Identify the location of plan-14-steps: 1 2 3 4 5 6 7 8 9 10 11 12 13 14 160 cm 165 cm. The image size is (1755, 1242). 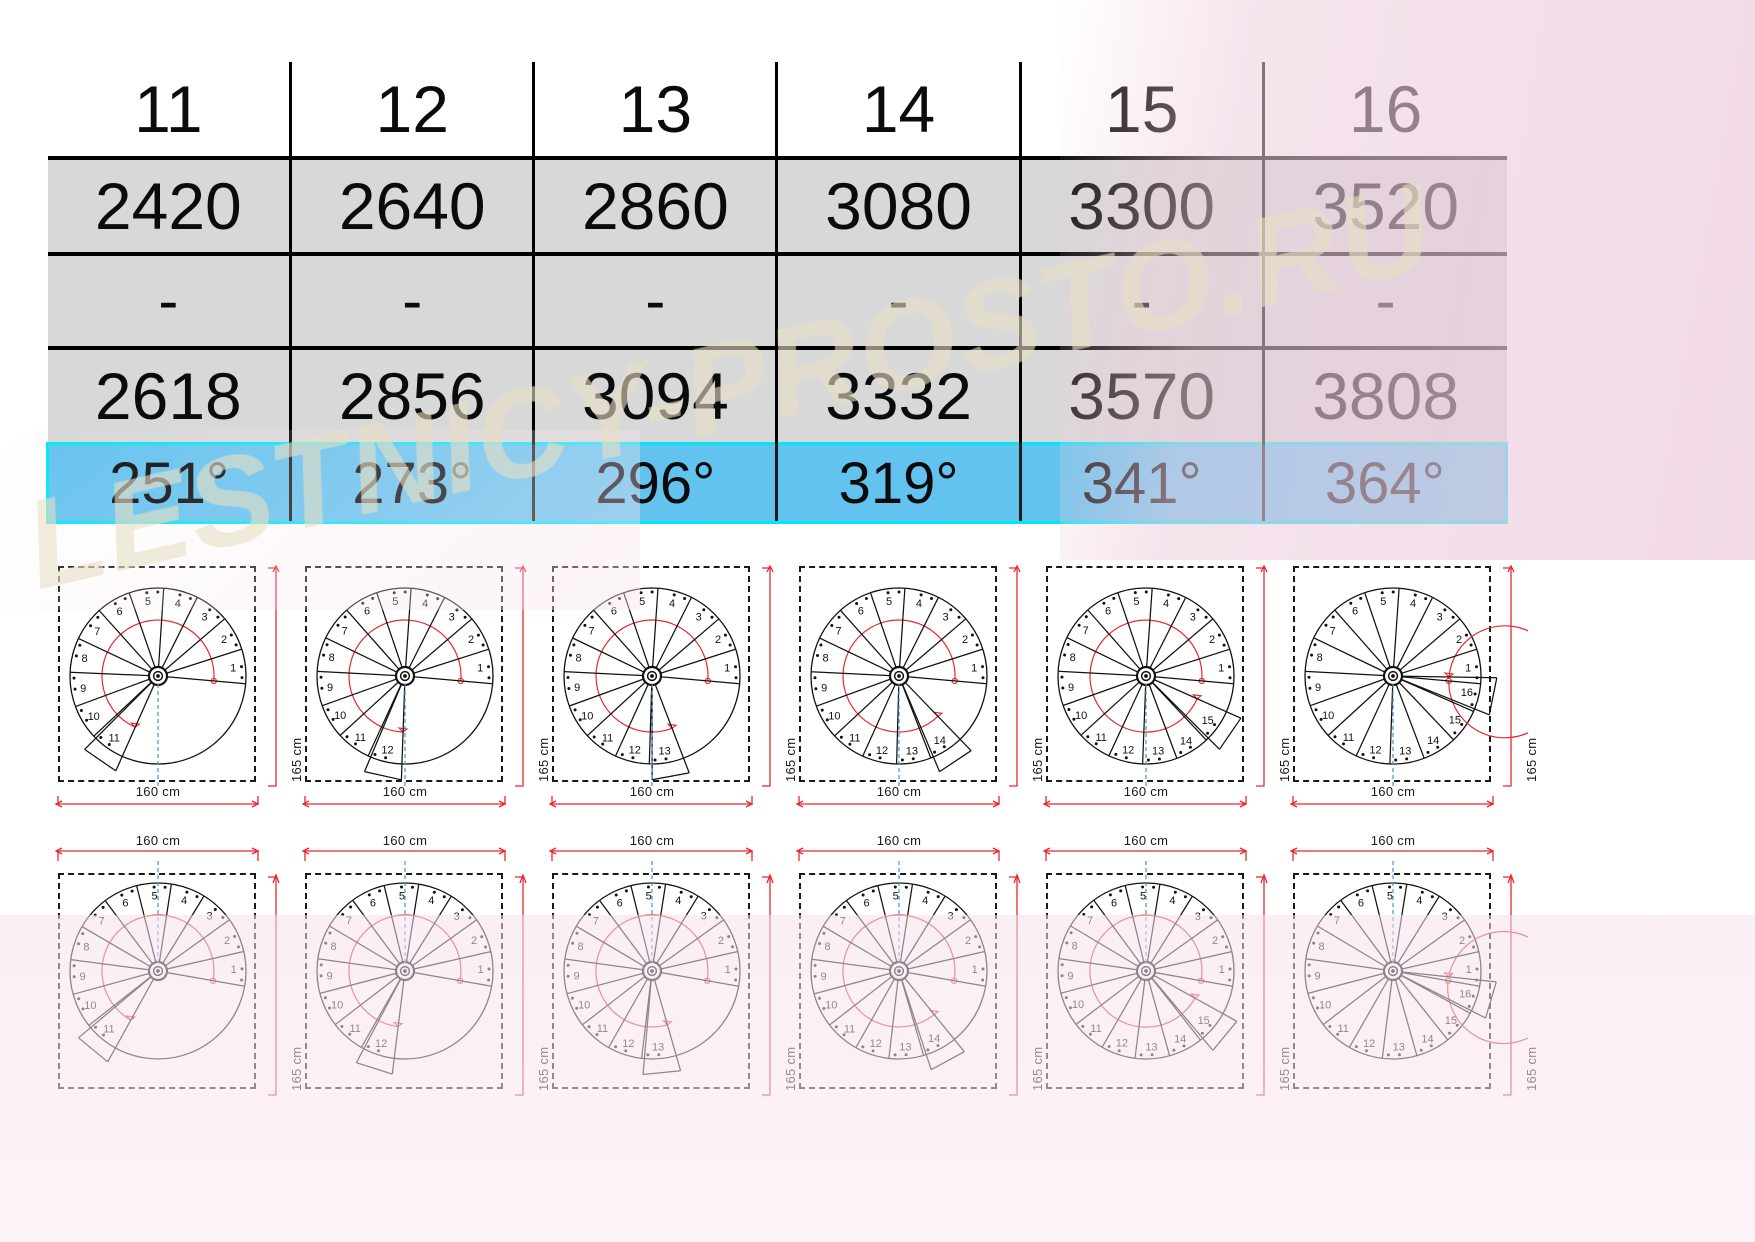
(916, 688).